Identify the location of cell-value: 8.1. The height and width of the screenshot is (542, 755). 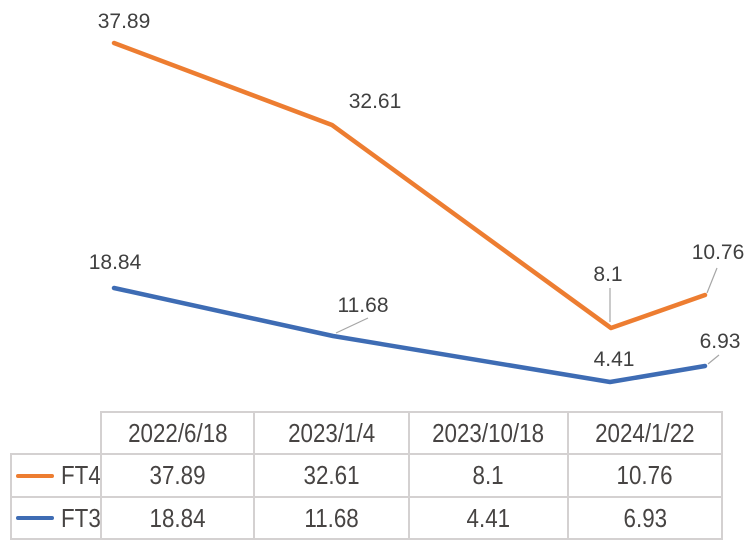
(488, 475).